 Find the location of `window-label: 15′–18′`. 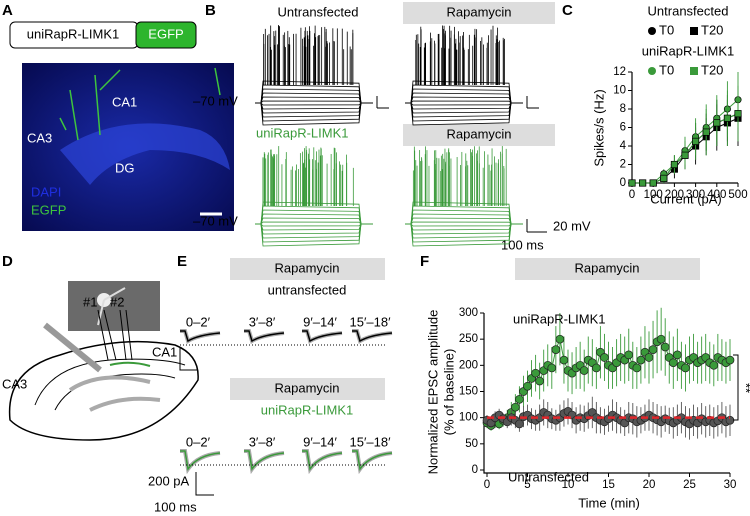

window-label: 15′–18′ is located at coordinates (370, 321).